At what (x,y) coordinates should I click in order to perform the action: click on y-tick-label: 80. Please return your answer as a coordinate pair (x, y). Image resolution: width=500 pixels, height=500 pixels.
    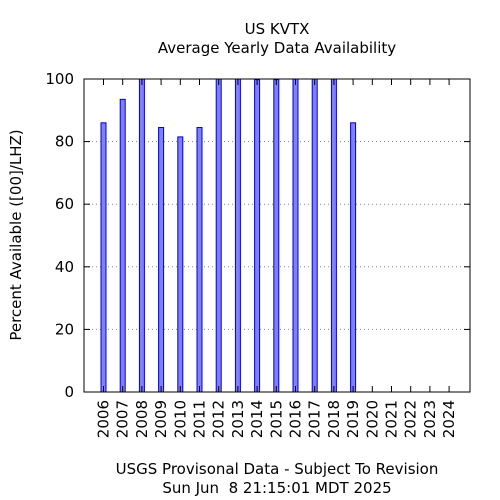
    Looking at the image, I should click on (64, 142).